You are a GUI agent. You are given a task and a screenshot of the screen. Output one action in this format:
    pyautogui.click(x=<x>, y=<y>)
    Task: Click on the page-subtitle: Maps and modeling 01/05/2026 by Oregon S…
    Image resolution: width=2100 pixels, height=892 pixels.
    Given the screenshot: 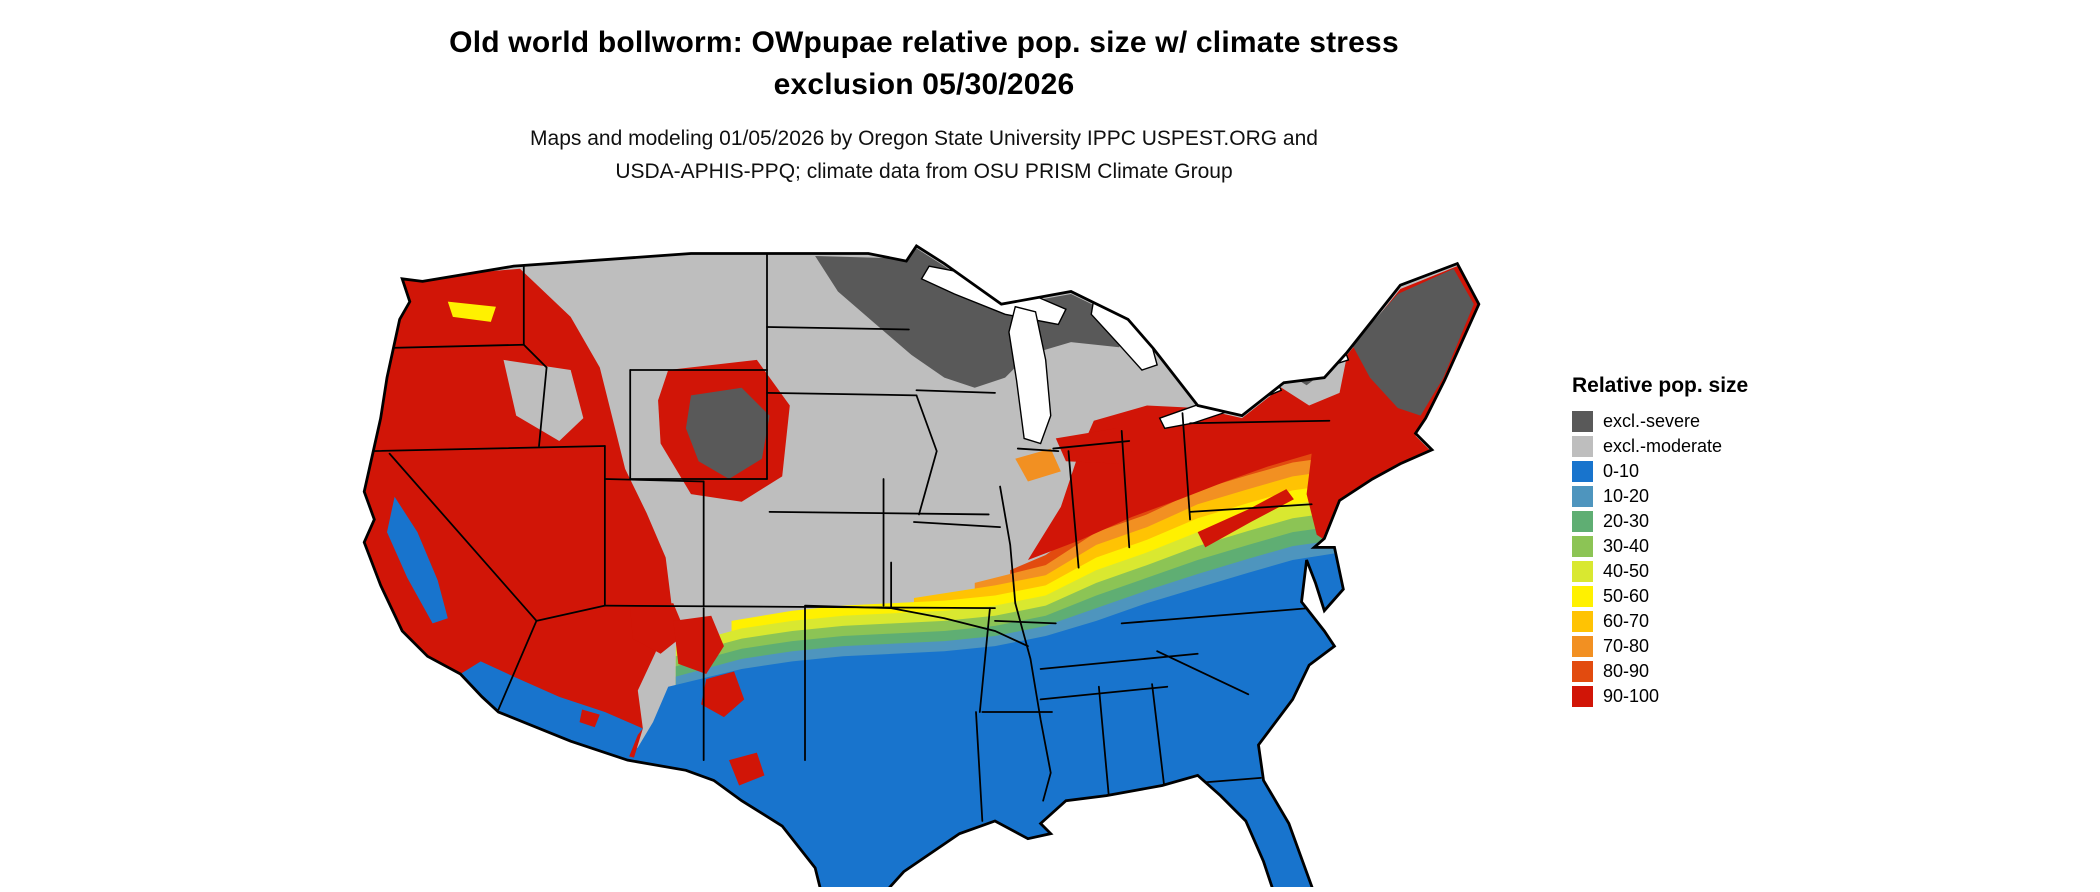 What is the action you would take?
    pyautogui.click(x=924, y=155)
    